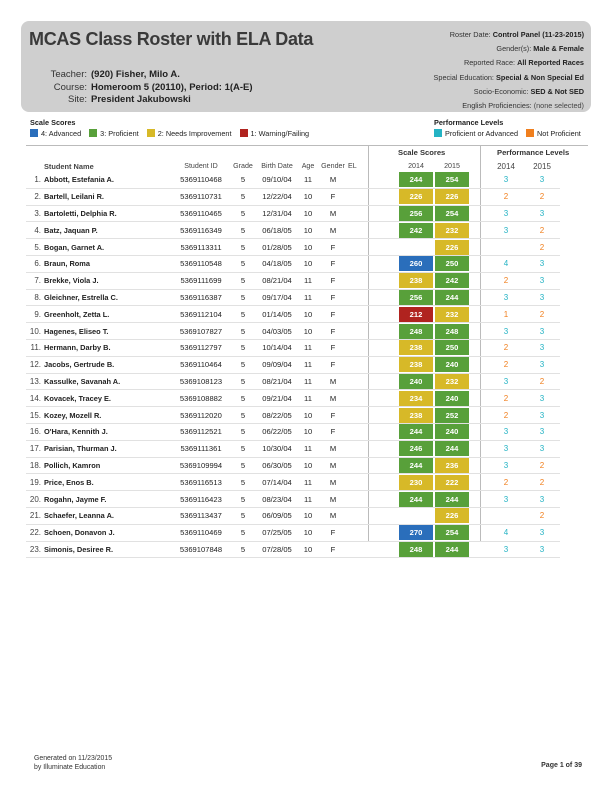 Image resolution: width=612 pixels, height=792 pixels. What do you see at coordinates (416, 180) in the screenshot?
I see `scale-score-2014-cell: 244` at bounding box center [416, 180].